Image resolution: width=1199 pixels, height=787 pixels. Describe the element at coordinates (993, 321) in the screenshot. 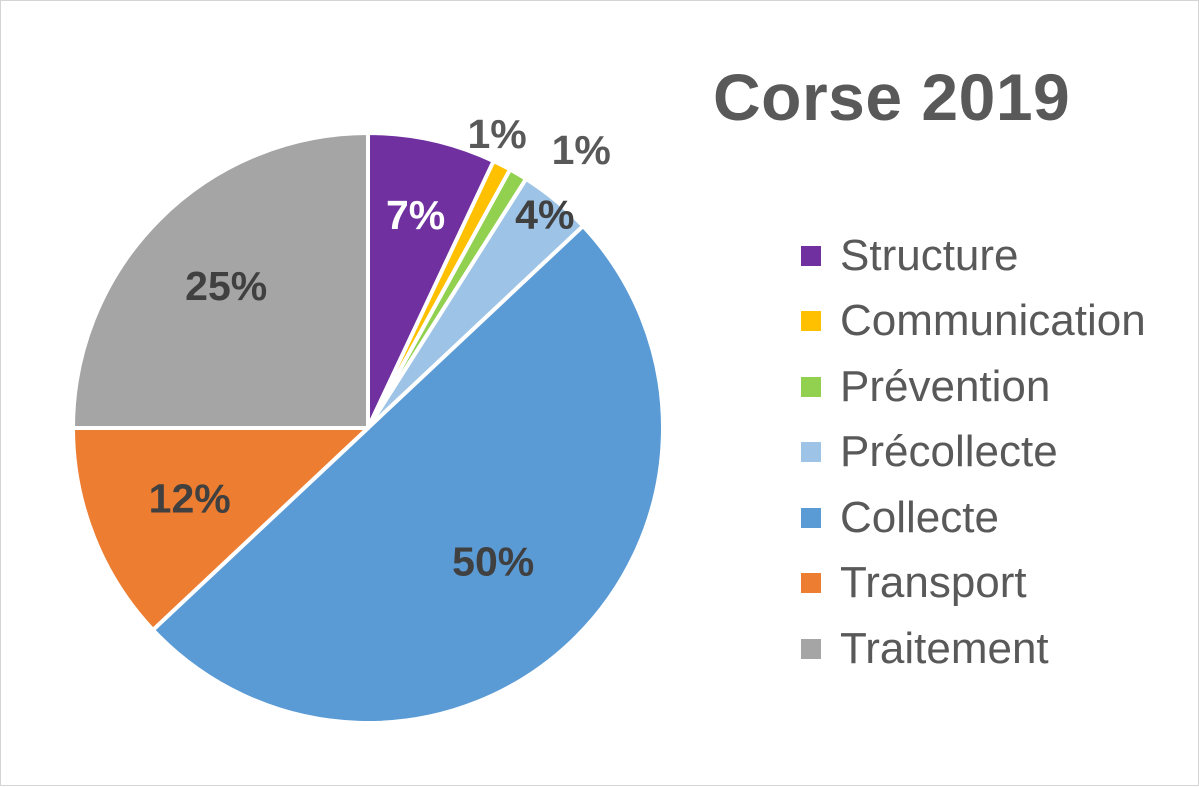

I see `legend-label-communication: Communication` at that location.